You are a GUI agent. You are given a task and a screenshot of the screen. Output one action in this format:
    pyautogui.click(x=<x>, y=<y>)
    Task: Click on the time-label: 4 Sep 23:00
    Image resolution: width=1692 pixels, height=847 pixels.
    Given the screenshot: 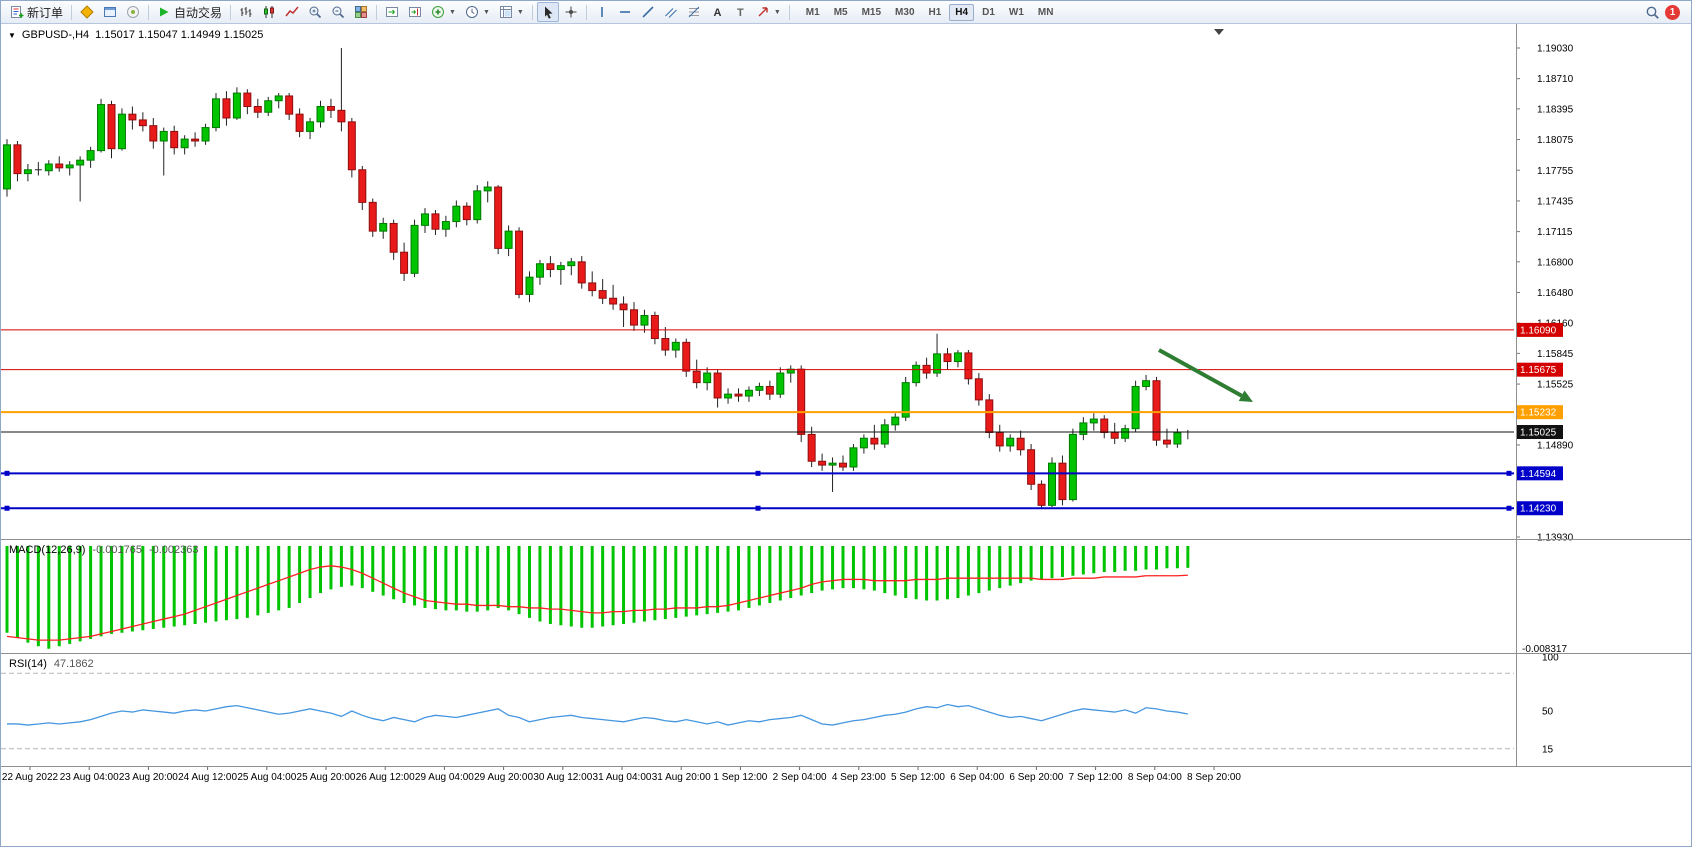 What is the action you would take?
    pyautogui.click(x=859, y=777)
    